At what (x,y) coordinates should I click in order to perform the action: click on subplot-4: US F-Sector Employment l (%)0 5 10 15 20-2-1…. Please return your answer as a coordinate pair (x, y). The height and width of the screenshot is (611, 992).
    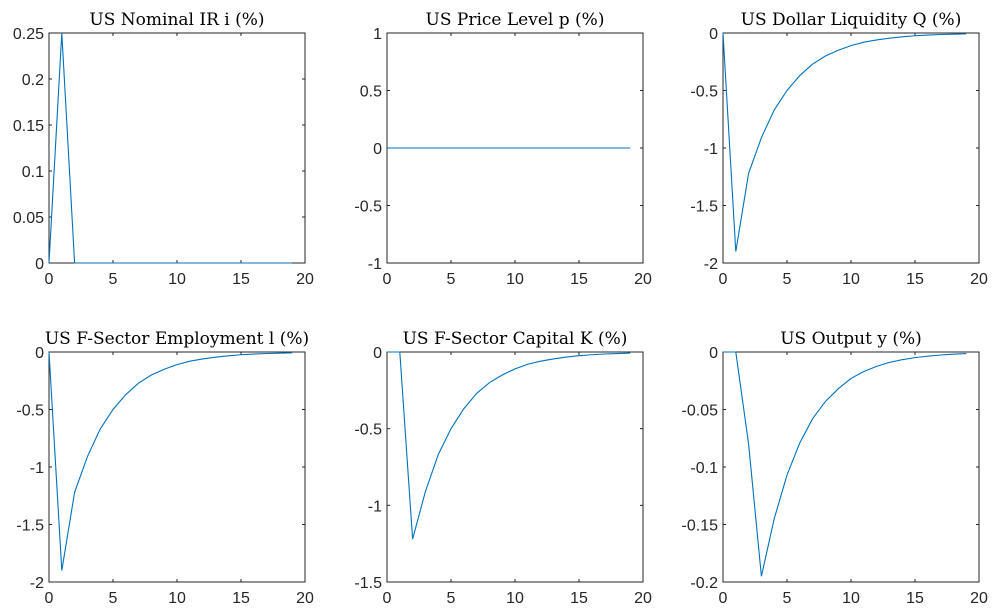
    Looking at the image, I should click on (165, 468).